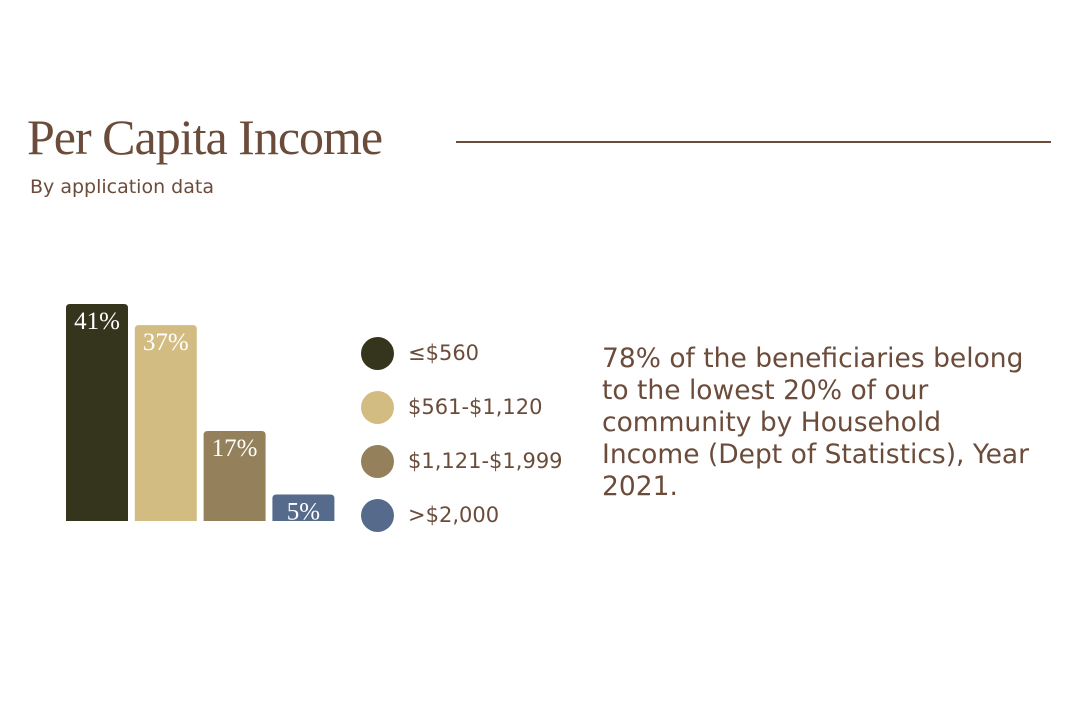  I want to click on legend-item: >$2,000, so click(462, 515).